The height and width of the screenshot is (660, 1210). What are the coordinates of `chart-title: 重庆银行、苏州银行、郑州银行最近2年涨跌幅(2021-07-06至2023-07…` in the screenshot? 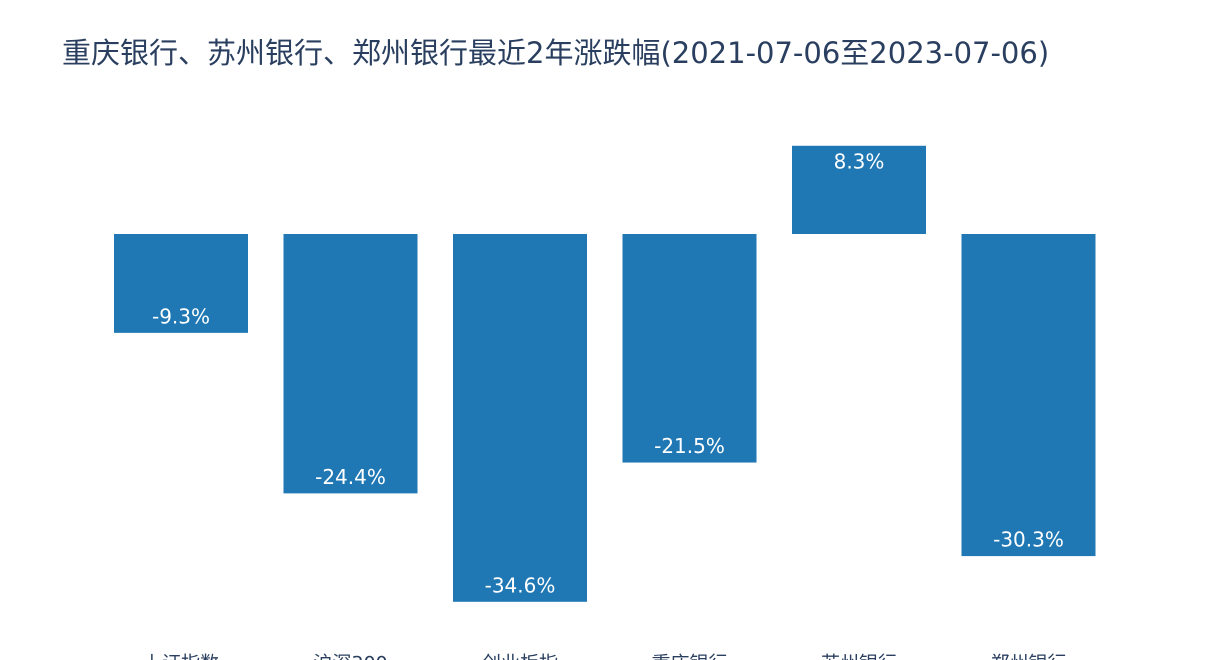 It's located at (555, 53).